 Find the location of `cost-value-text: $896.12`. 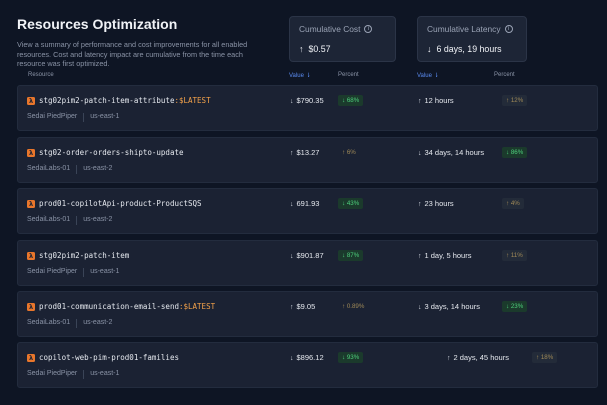

cost-value-text: $896.12 is located at coordinates (310, 357).